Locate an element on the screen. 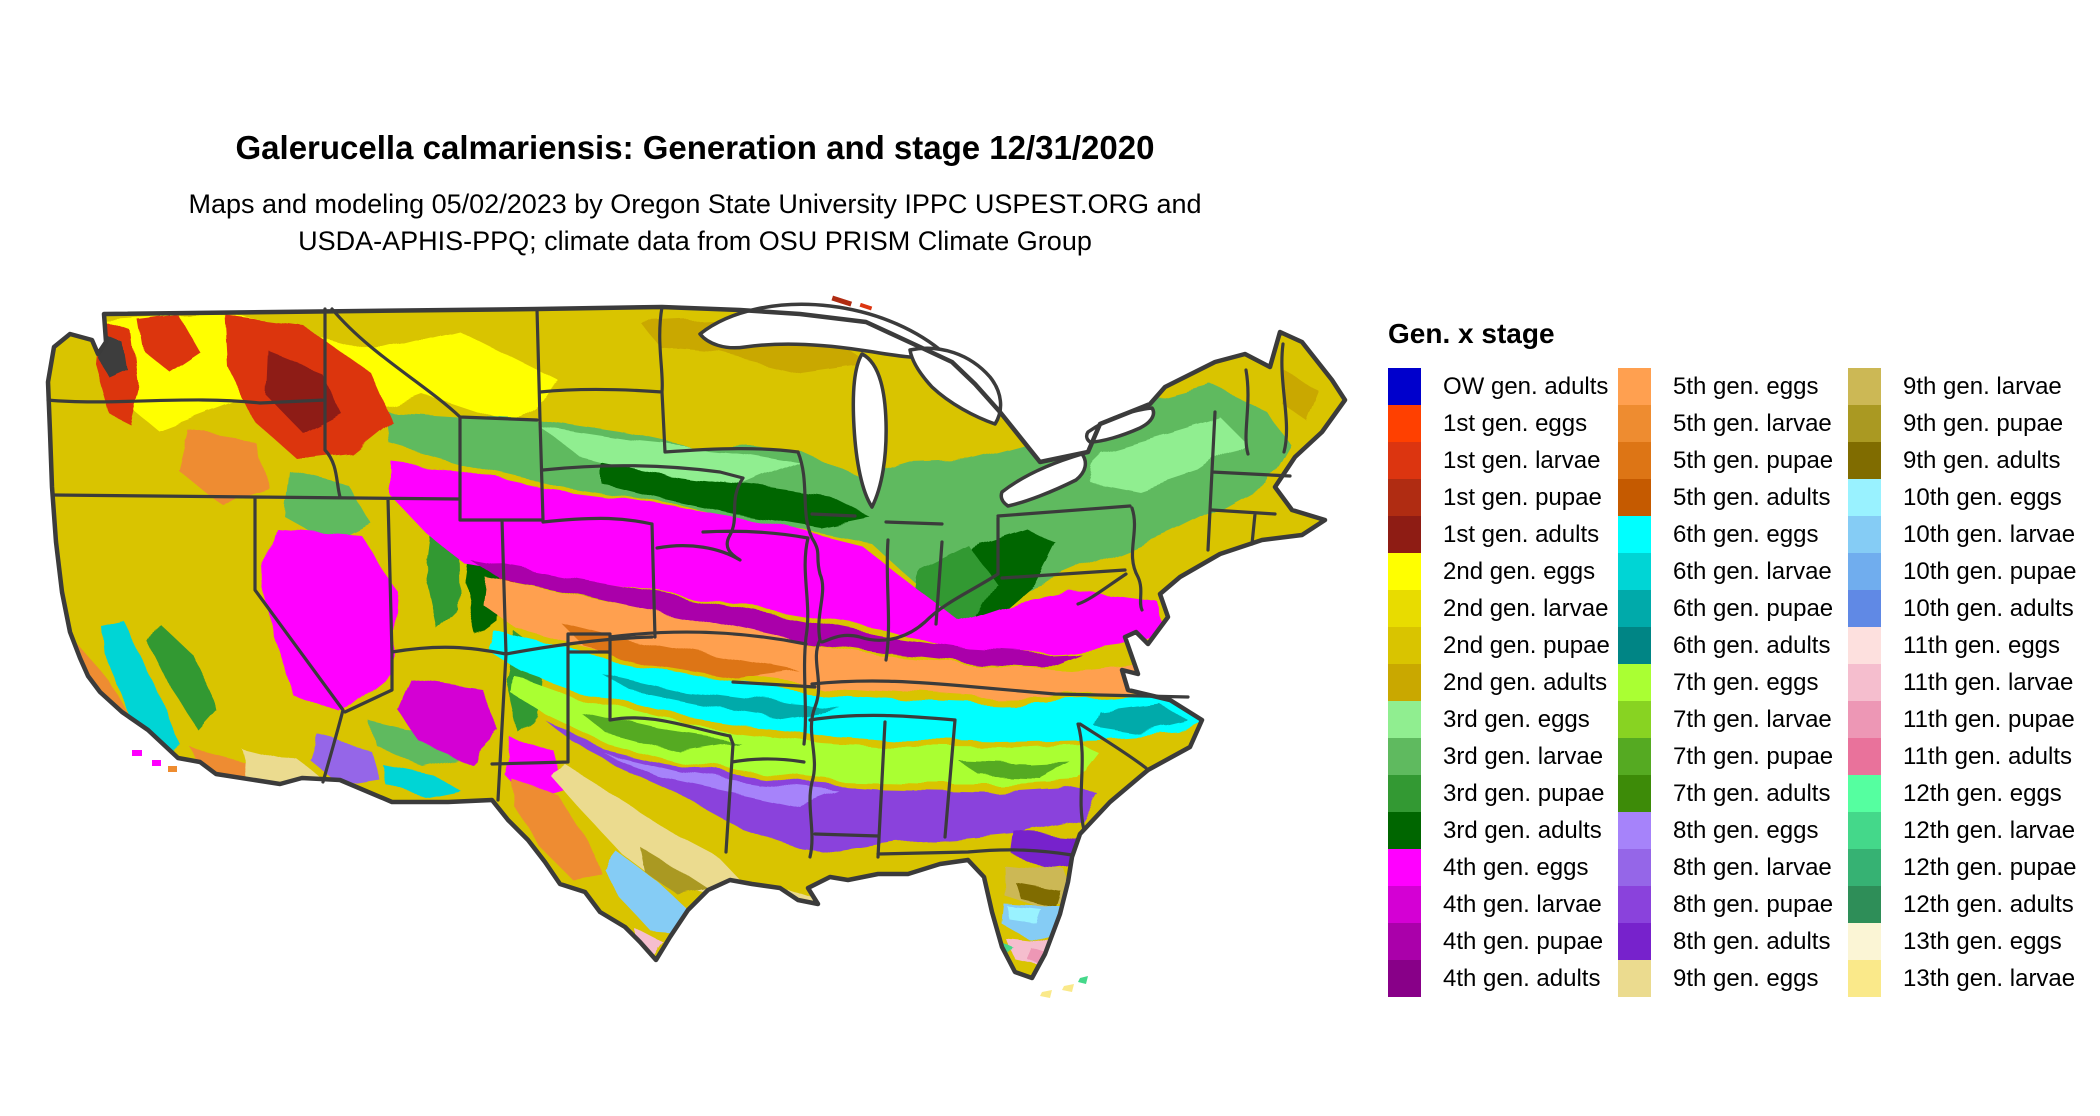  legend-item: 2nd gen. adults is located at coordinates (1503, 682).